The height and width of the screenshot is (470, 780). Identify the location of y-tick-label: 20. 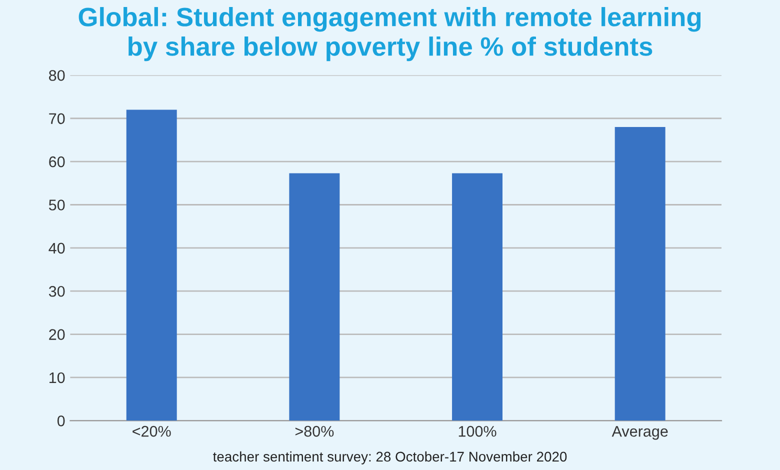
(57, 334).